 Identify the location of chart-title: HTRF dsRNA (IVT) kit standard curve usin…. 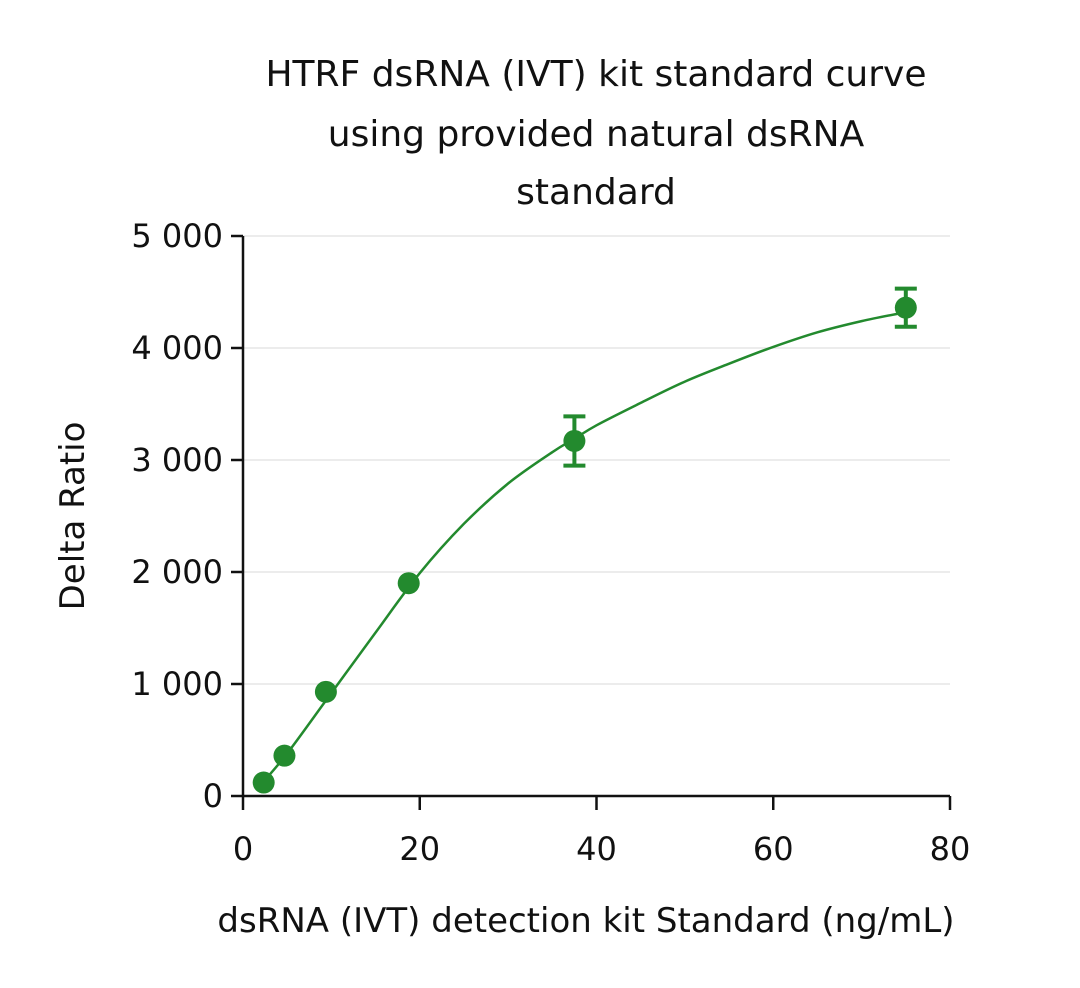
(595, 133).